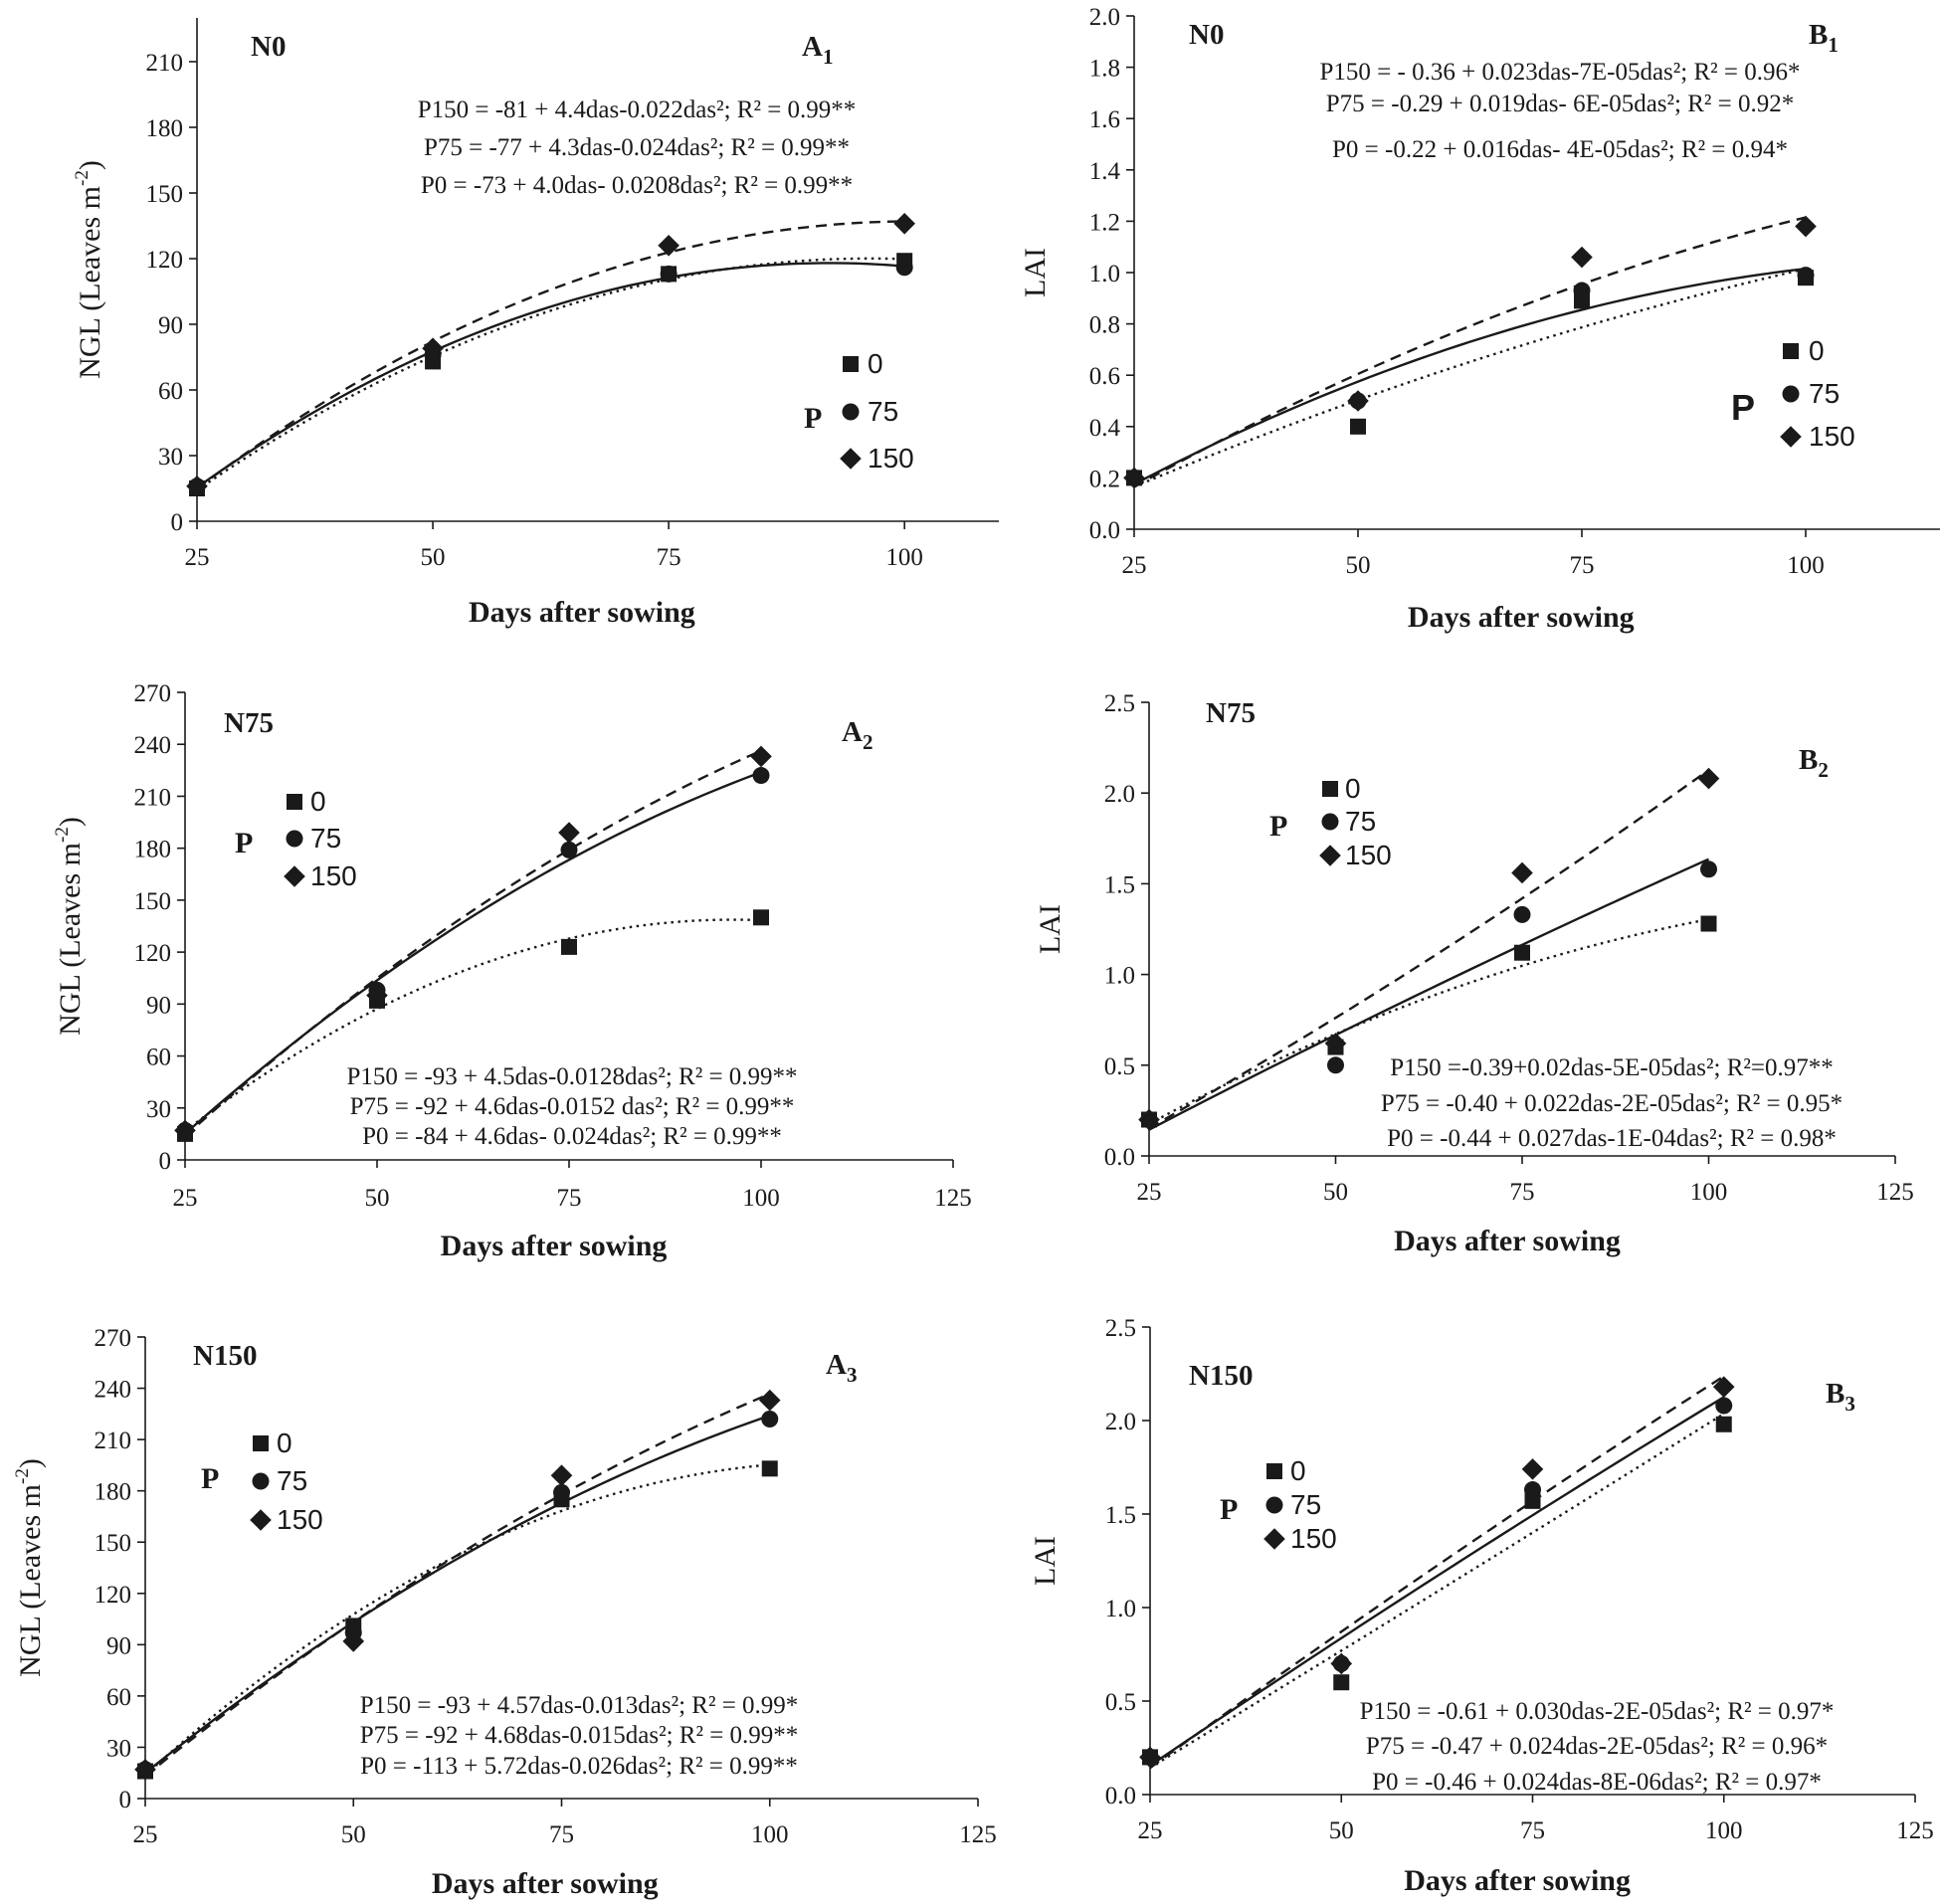 Image resolution: width=1940 pixels, height=1904 pixels. I want to click on y-tick-label: 0.4, so click(1105, 429).